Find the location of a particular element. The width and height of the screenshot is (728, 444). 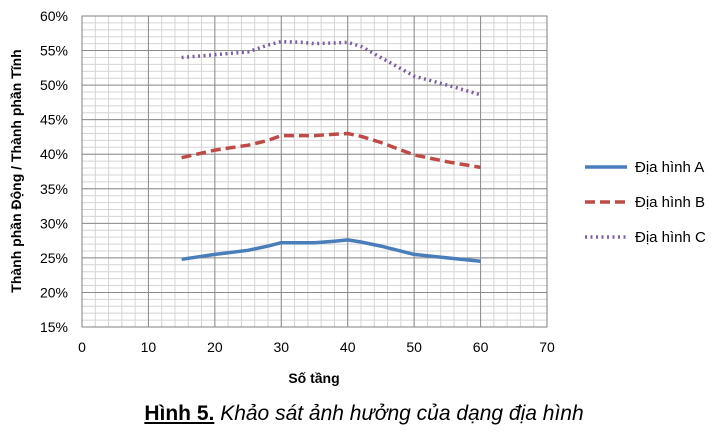

y-tick-label: 35% is located at coordinates (54, 189).